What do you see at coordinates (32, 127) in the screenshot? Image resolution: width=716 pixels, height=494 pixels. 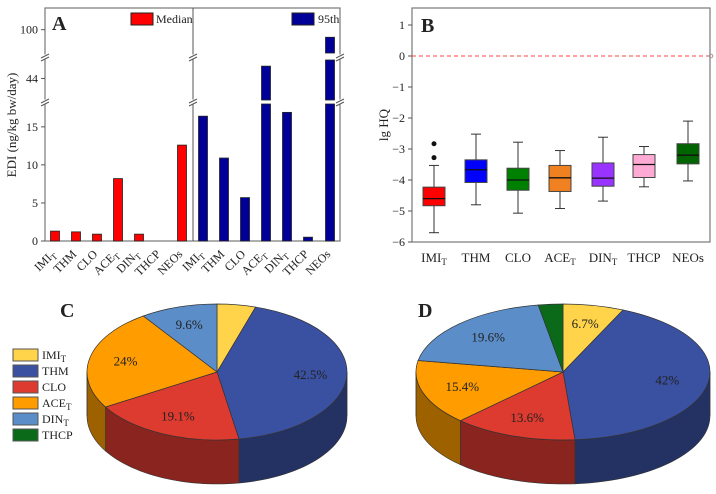 I see `y-tick-label: 15` at bounding box center [32, 127].